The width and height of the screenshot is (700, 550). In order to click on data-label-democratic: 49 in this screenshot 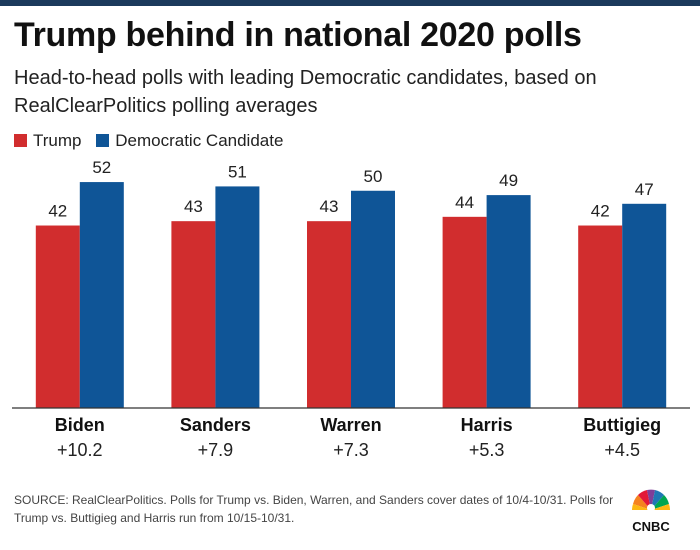, I will do `click(508, 180)`.